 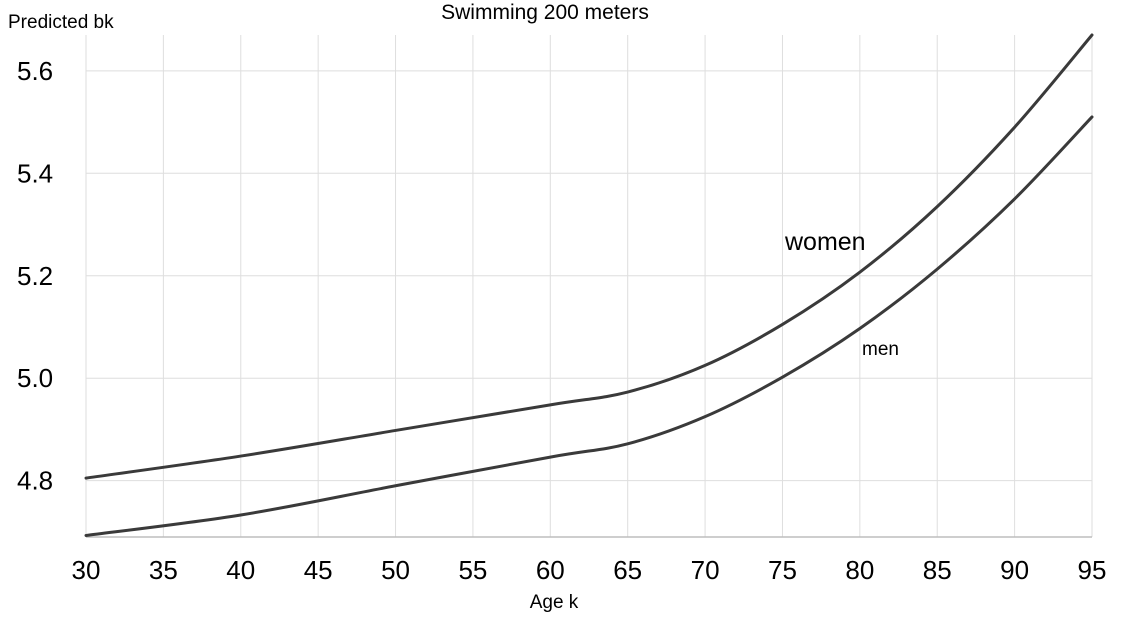 What do you see at coordinates (318, 570) in the screenshot?
I see `x-tick-label: 45` at bounding box center [318, 570].